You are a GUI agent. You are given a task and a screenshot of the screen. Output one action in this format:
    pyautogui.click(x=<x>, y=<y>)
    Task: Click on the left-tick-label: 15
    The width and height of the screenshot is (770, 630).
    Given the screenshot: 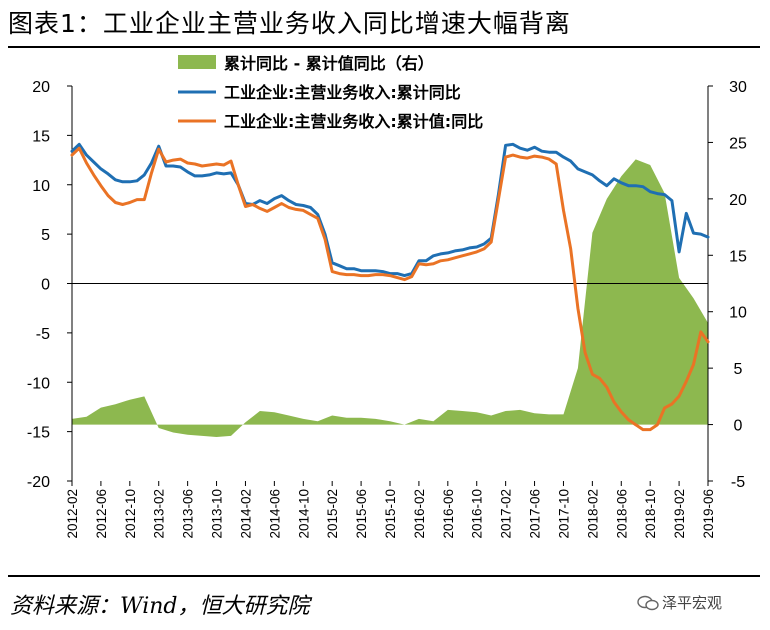 What is the action you would take?
    pyautogui.click(x=41, y=136)
    